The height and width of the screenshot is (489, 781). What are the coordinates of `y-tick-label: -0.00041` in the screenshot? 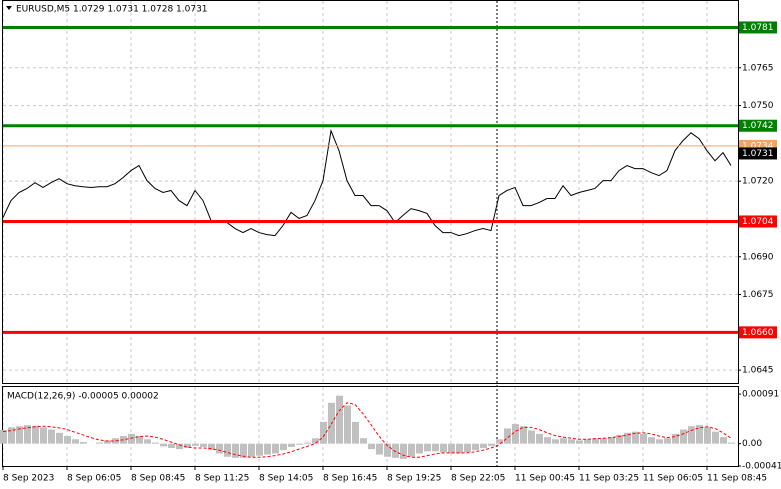 It's located at (761, 467).